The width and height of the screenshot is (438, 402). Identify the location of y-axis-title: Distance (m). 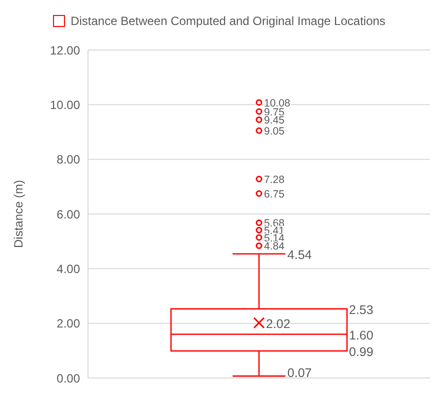
(18, 214).